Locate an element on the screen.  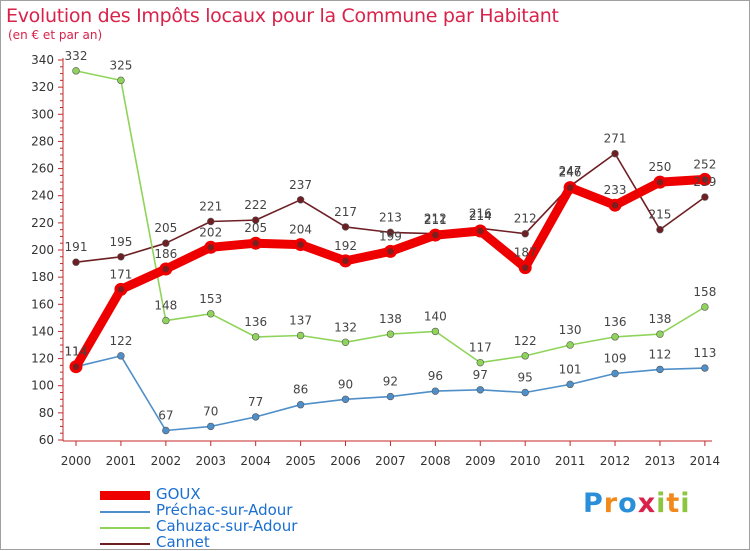
legend-label-goux: GOUX is located at coordinates (178, 494).